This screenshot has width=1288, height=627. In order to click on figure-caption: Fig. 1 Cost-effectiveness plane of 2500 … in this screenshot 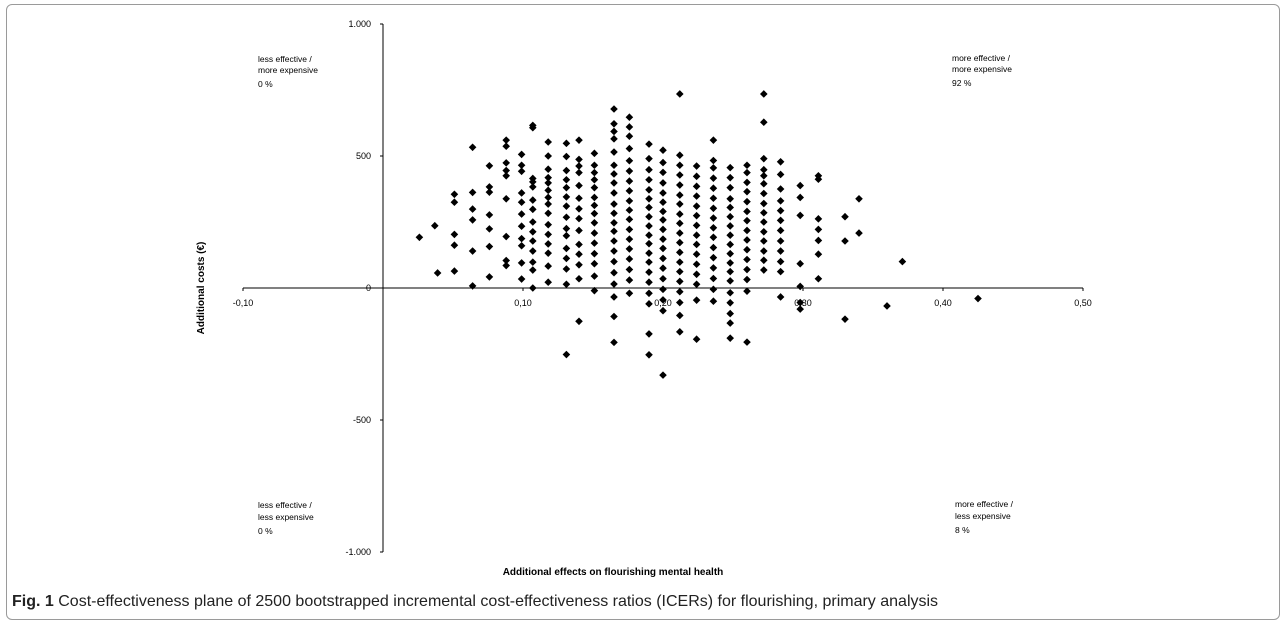, I will do `click(475, 602)`.